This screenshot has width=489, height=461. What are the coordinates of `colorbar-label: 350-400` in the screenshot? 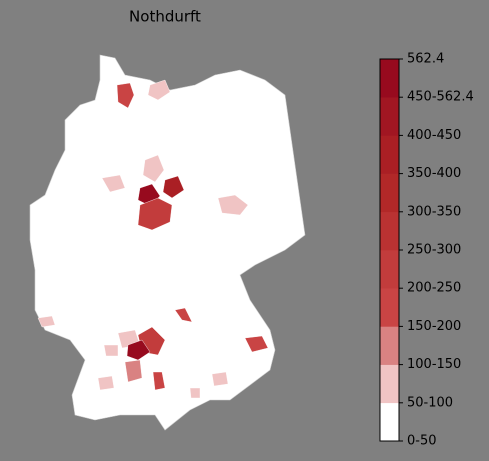 It's located at (434, 173).